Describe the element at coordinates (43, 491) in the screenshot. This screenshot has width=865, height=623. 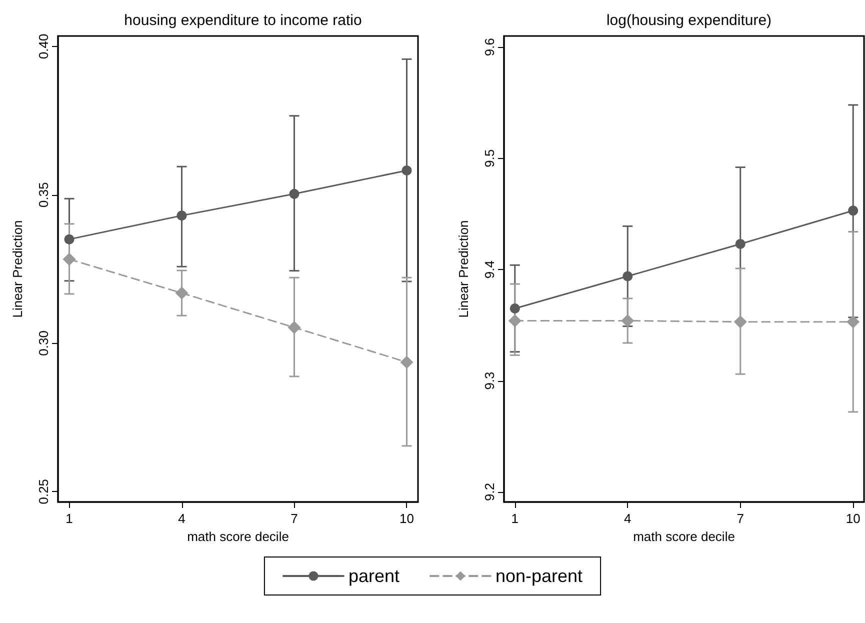
I see `y-tick-label: 0.25` at that location.